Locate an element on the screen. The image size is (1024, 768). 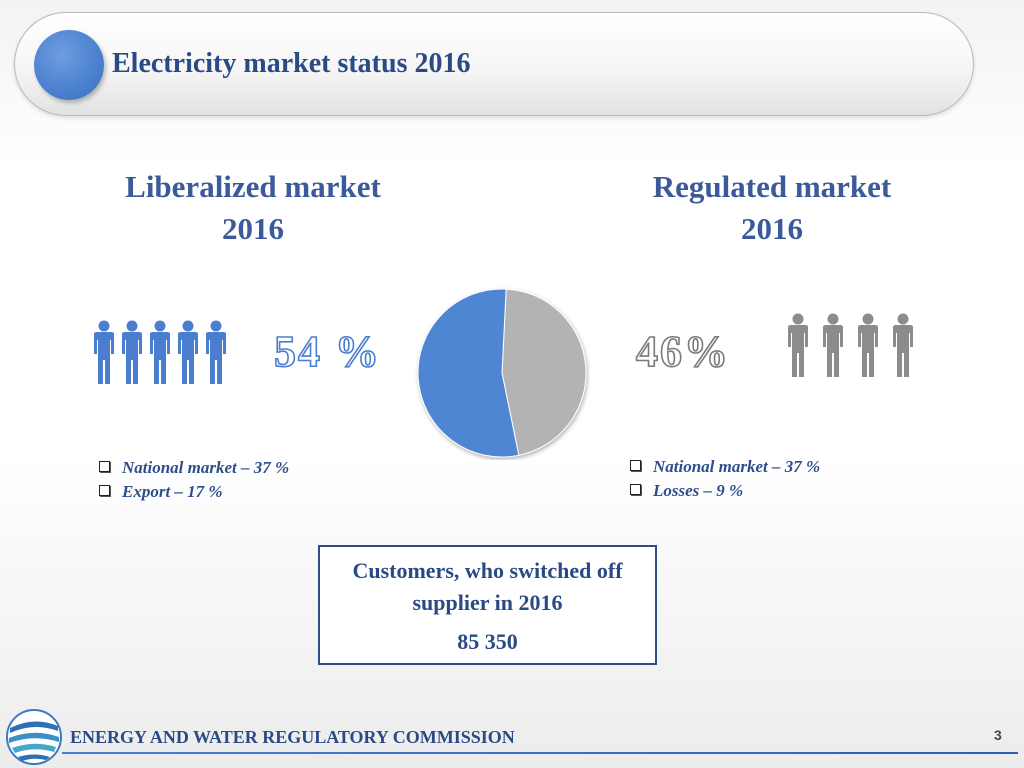
people-group-liberalized is located at coordinates (160, 352).